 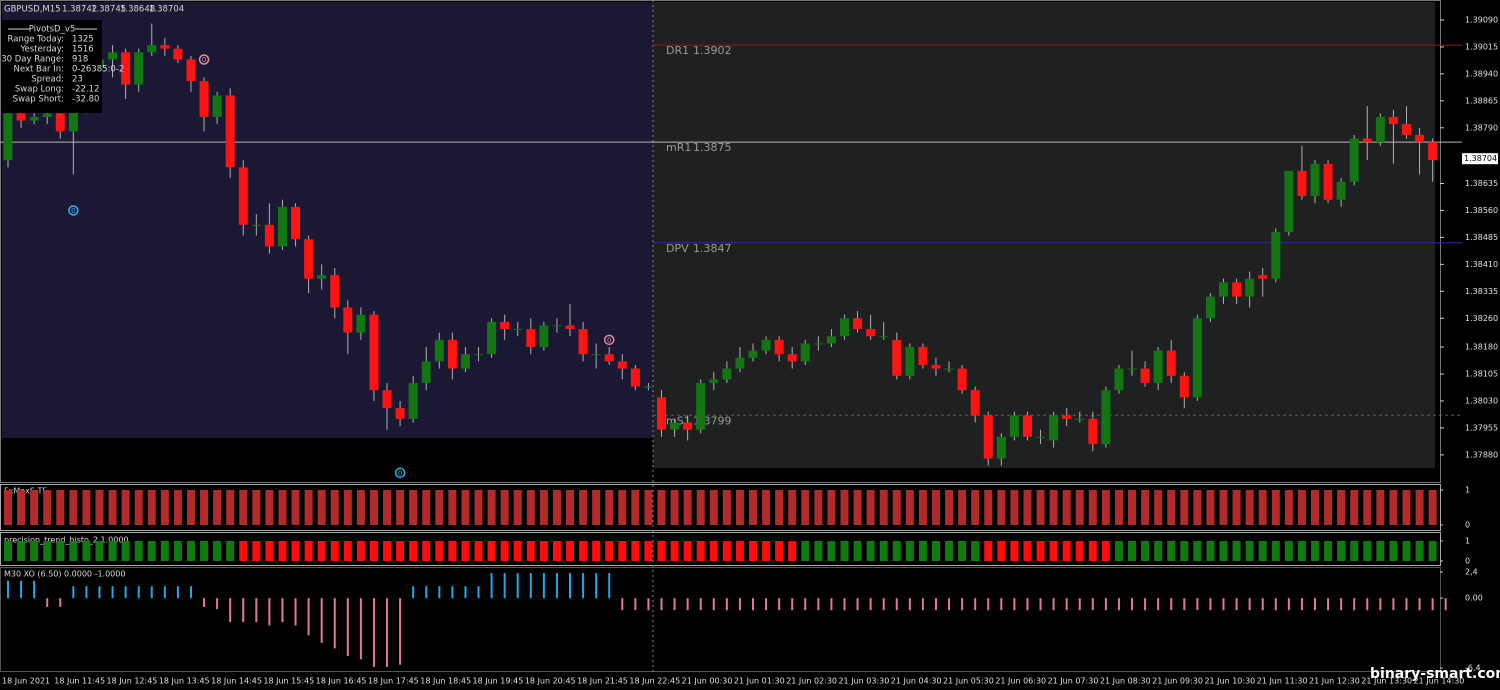 What do you see at coordinates (204, 60) in the screenshot?
I see `signal-marker-label: 0` at bounding box center [204, 60].